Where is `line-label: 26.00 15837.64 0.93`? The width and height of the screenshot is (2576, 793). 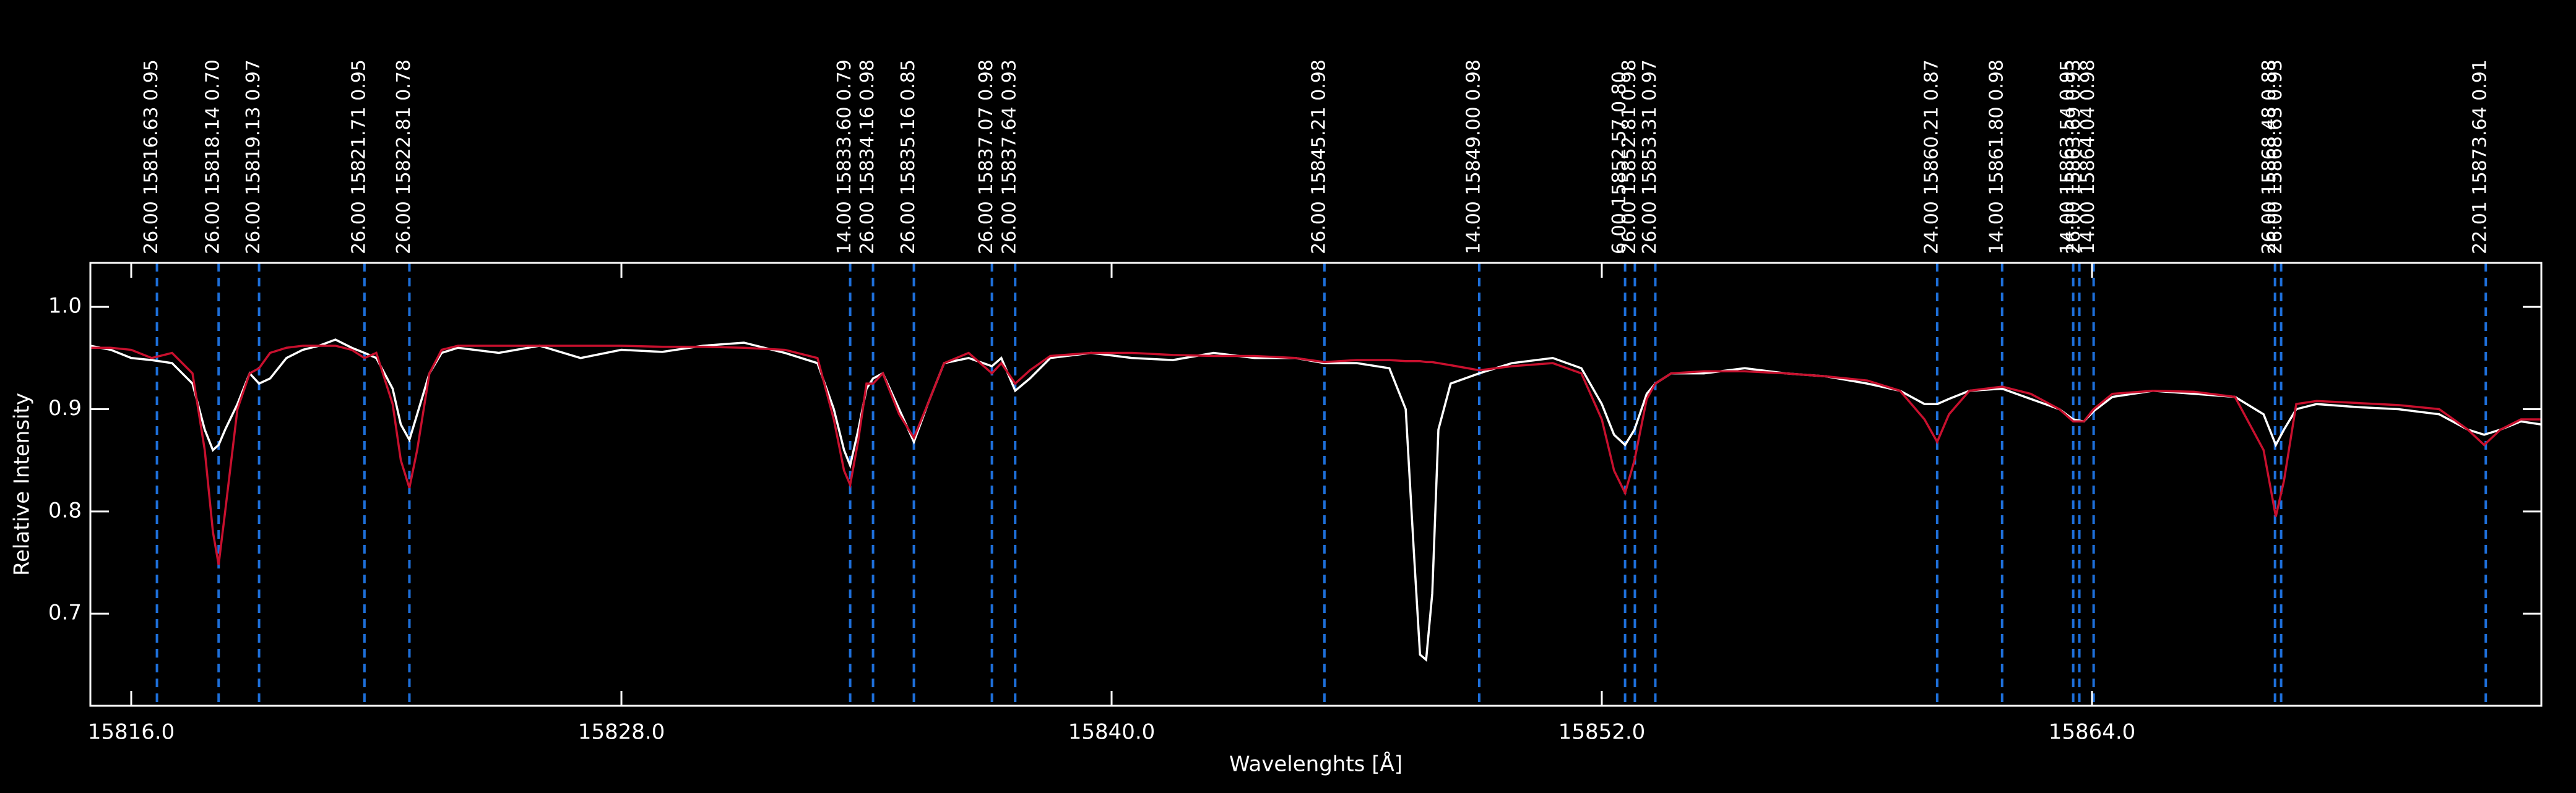 line-label: 26.00 15837.64 0.93 is located at coordinates (1010, 156).